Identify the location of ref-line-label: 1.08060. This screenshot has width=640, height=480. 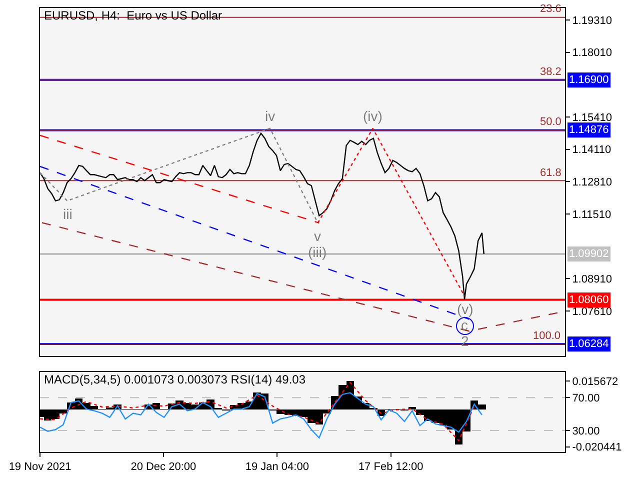
(589, 300).